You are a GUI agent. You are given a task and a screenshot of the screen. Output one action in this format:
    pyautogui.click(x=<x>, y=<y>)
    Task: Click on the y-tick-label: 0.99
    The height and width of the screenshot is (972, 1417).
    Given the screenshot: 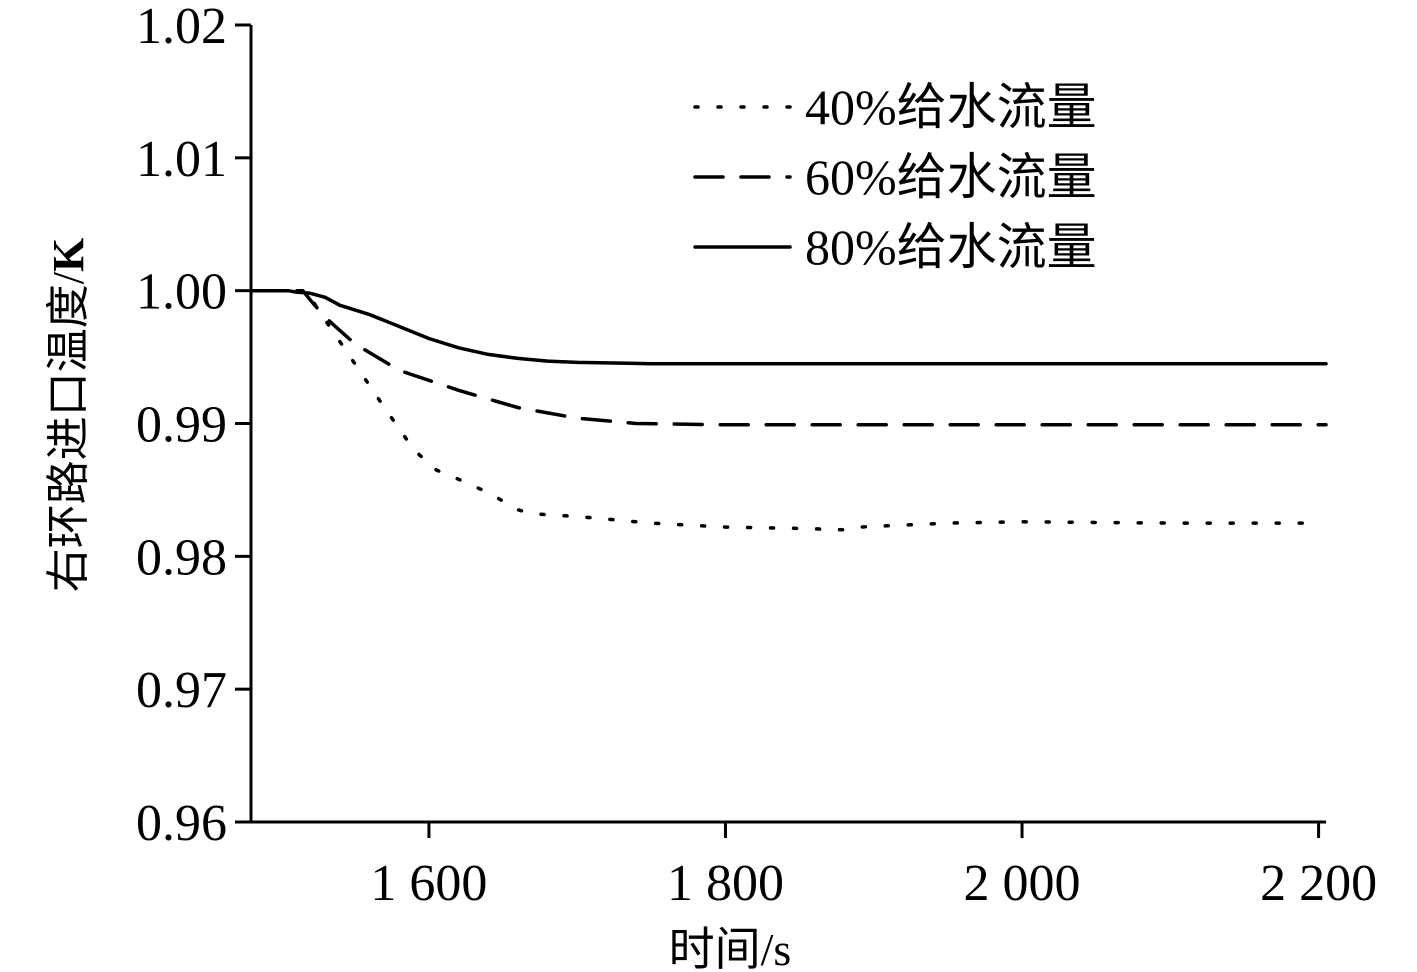 What is the action you would take?
    pyautogui.click(x=181, y=425)
    